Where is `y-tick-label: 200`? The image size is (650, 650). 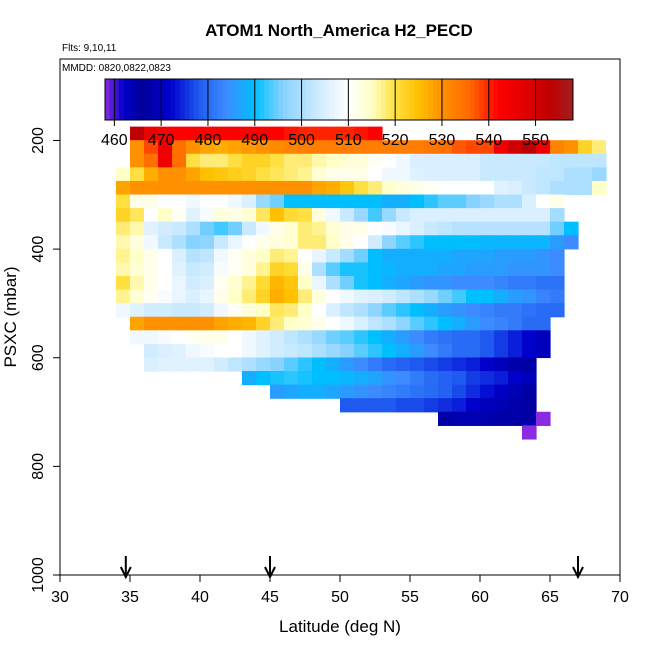
y-tick-label: 200 is located at coordinates (38, 140).